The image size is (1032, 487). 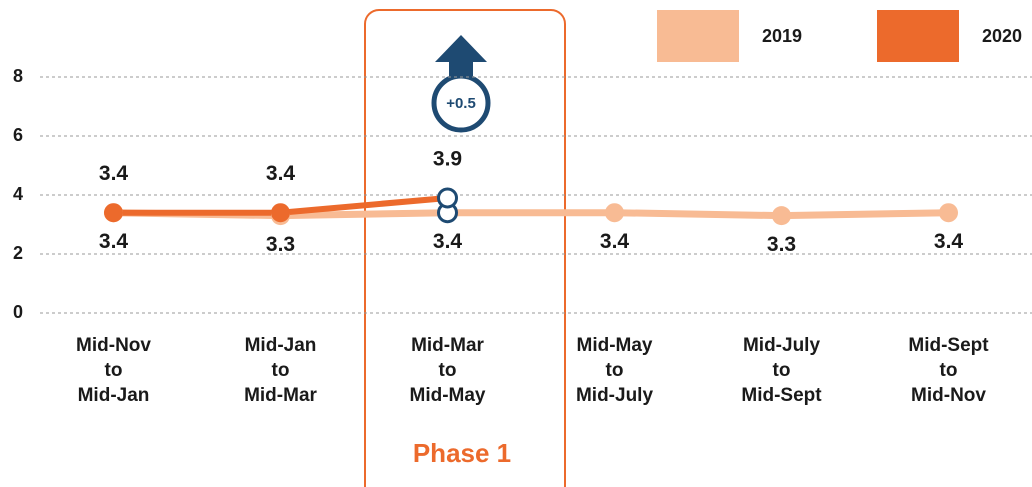 What do you see at coordinates (447, 158) in the screenshot?
I see `data-label: 3.9` at bounding box center [447, 158].